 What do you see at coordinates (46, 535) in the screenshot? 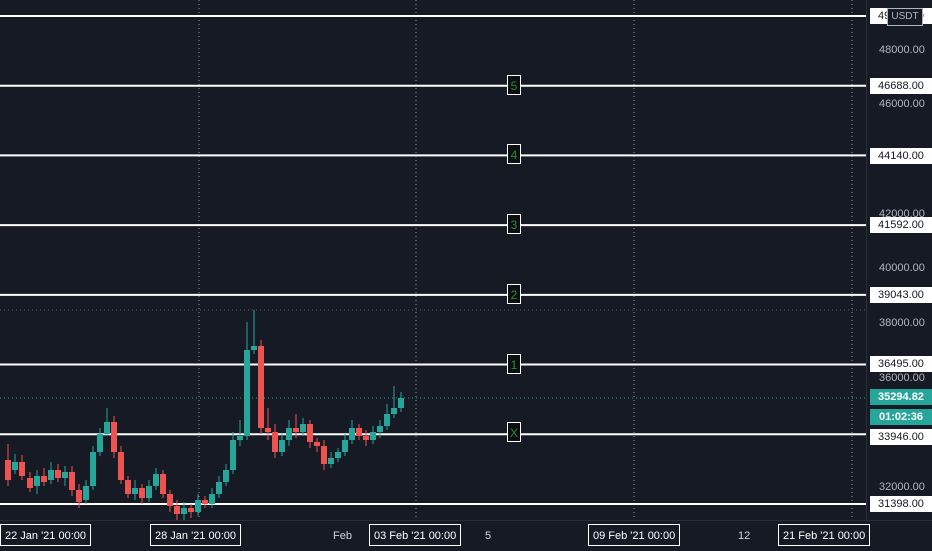
I see `time-marker: 22 Jan '21 00:00` at bounding box center [46, 535].